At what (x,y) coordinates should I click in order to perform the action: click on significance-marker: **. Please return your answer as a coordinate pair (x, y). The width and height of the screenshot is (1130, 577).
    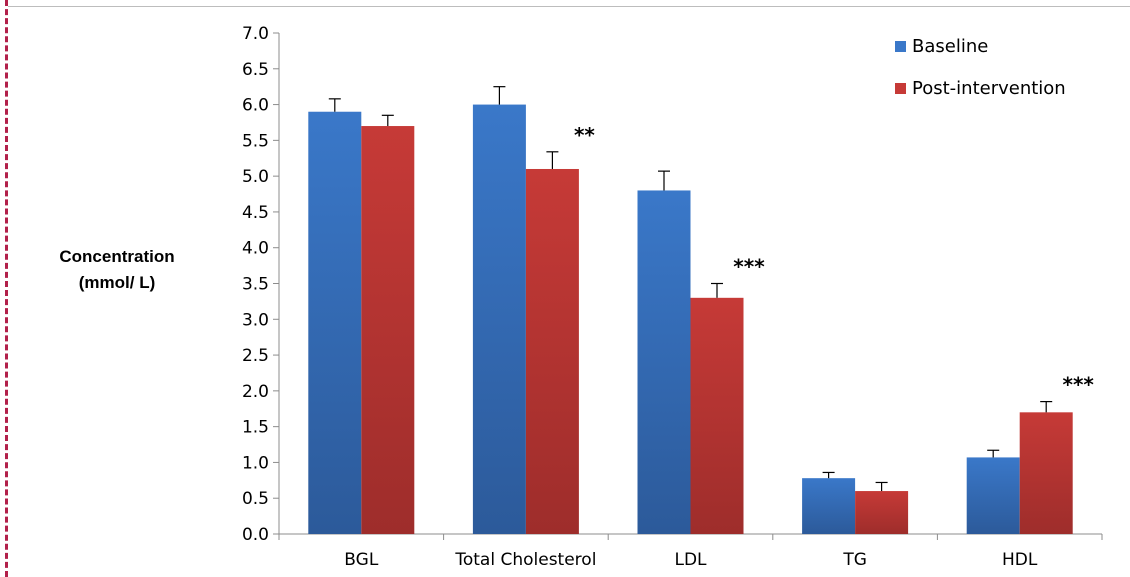
    Looking at the image, I should click on (584, 135).